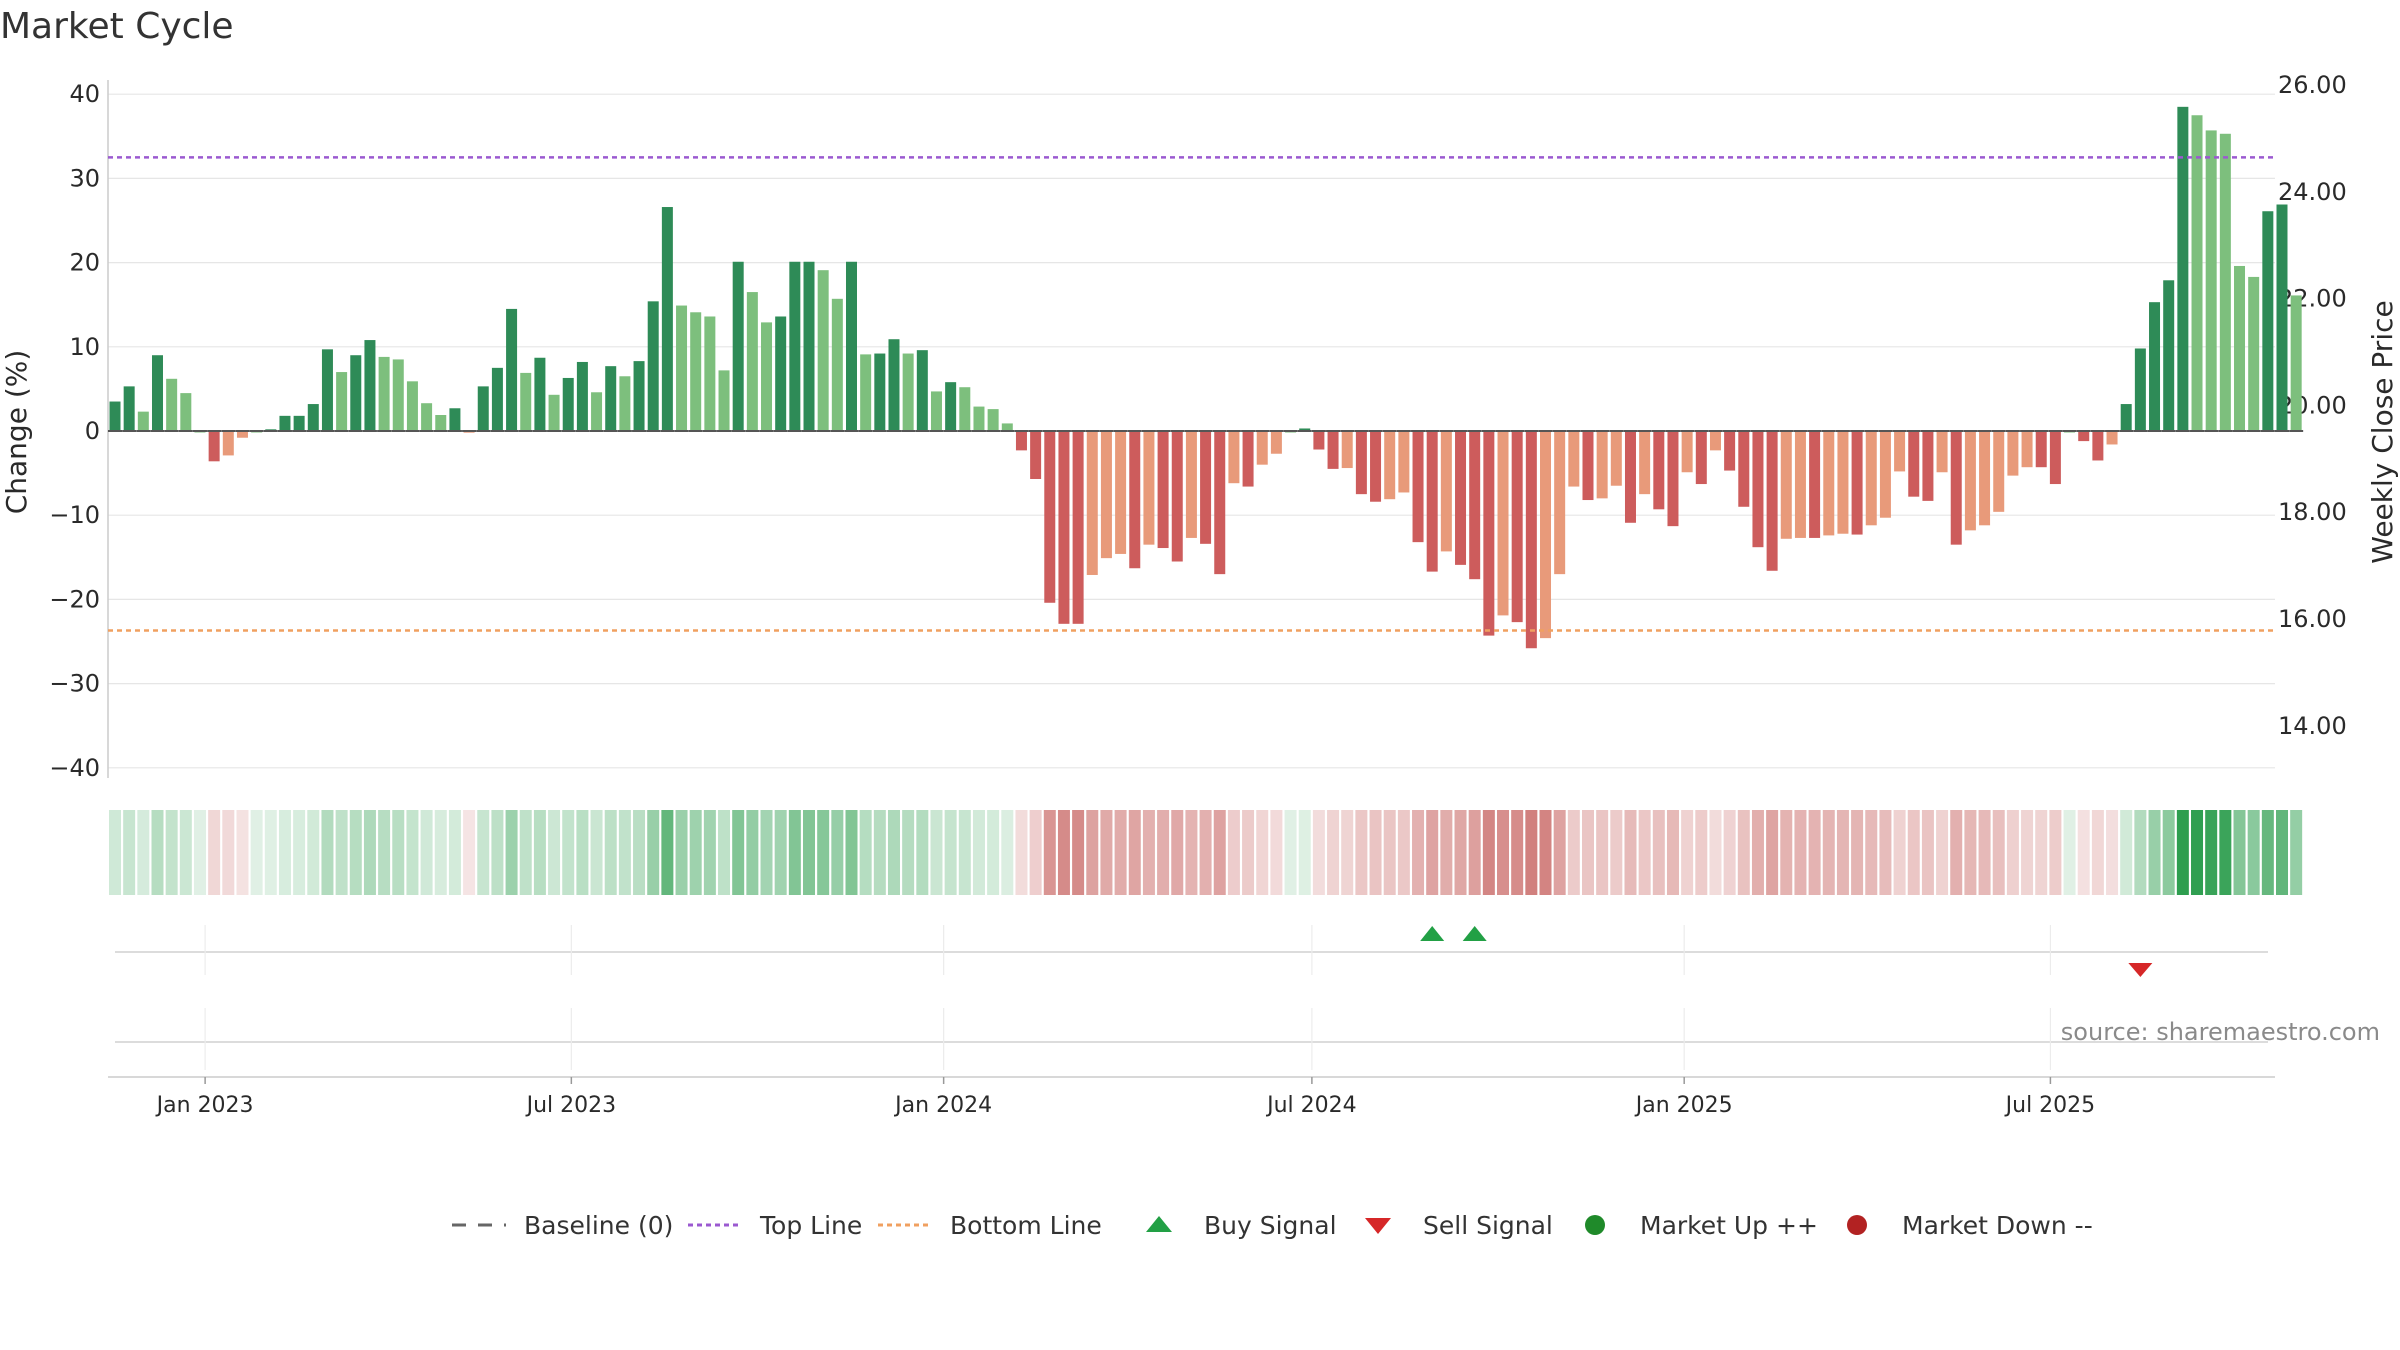 Image resolution: width=2400 pixels, height=1350 pixels. Describe the element at coordinates (571, 1105) in the screenshot. I see `x-tick-label: Jul 2023` at that location.